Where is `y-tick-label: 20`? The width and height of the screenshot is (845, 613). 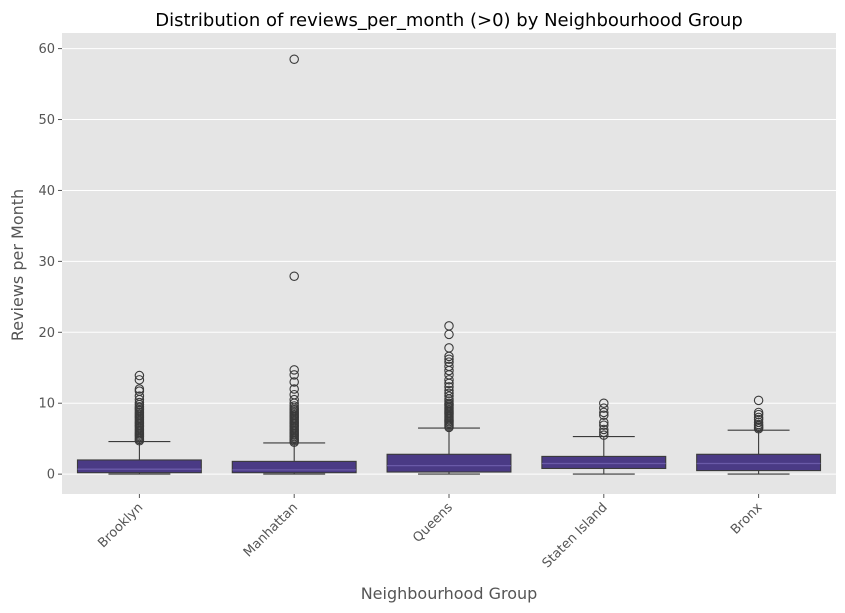
y-tick-label: 20 is located at coordinates (46, 333).